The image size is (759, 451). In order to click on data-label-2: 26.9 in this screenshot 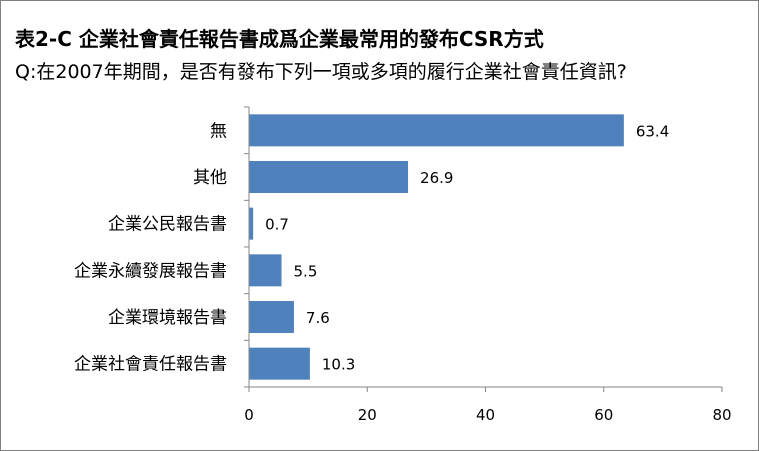, I will do `click(436, 178)`.